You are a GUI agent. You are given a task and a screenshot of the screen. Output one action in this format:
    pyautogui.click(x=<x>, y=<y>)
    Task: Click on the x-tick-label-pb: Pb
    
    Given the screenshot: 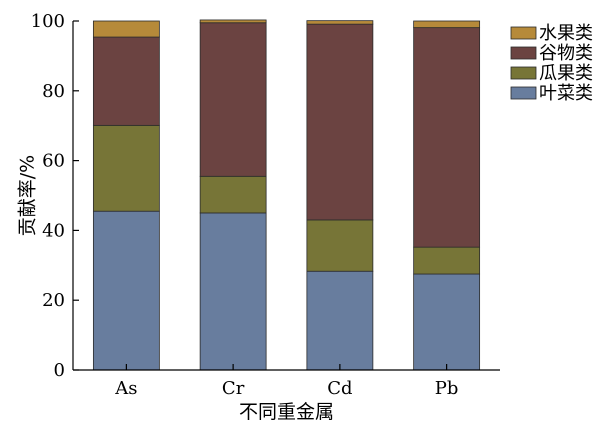 What is the action you would take?
    pyautogui.click(x=447, y=388)
    